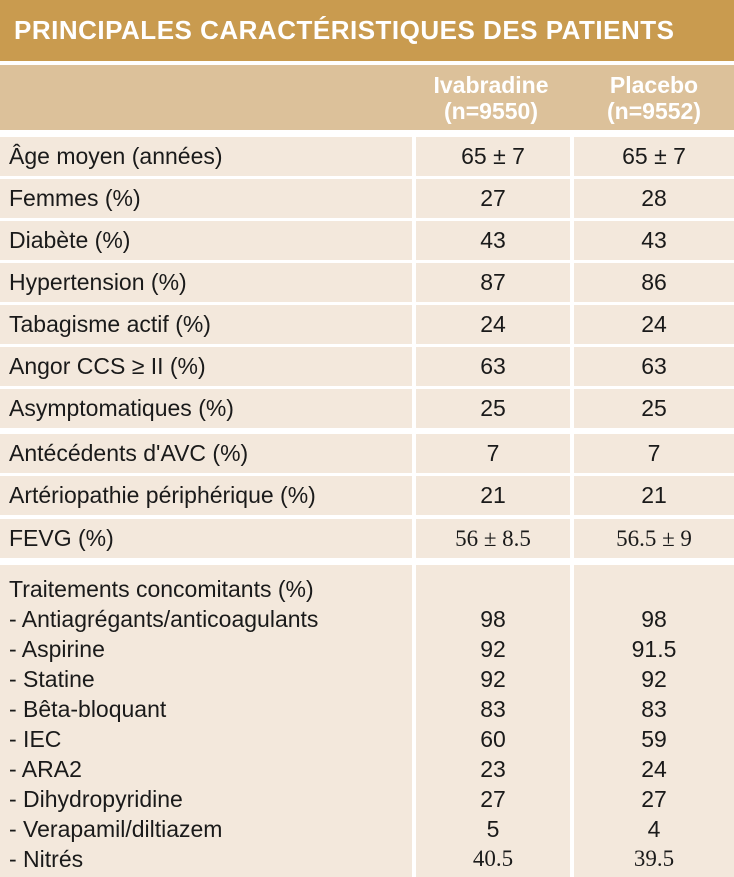 This screenshot has width=734, height=877. What do you see at coordinates (654, 709) in the screenshot?
I see `placebo-value: 83` at bounding box center [654, 709].